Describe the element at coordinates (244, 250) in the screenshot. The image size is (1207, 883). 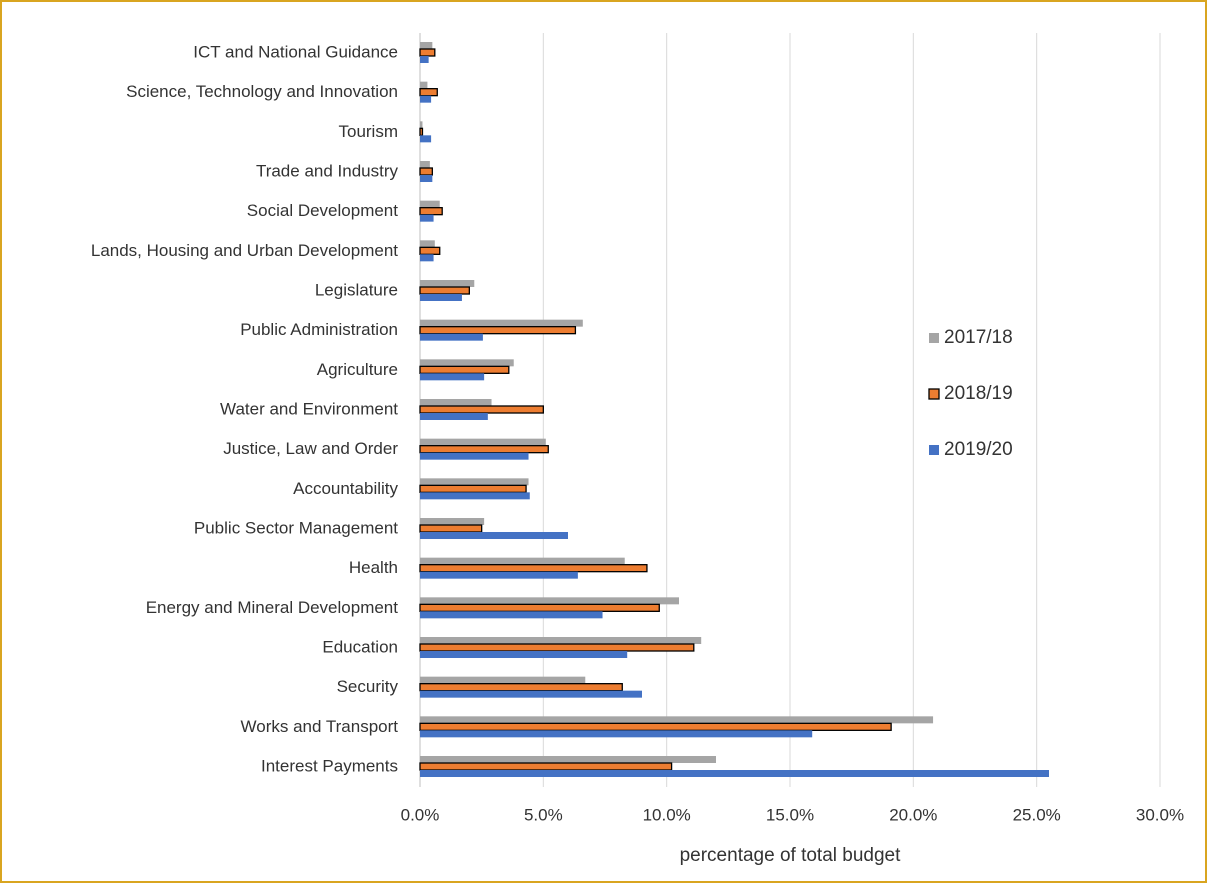
I see `y-tick-label: Lands, Housing and Urban Development` at that location.